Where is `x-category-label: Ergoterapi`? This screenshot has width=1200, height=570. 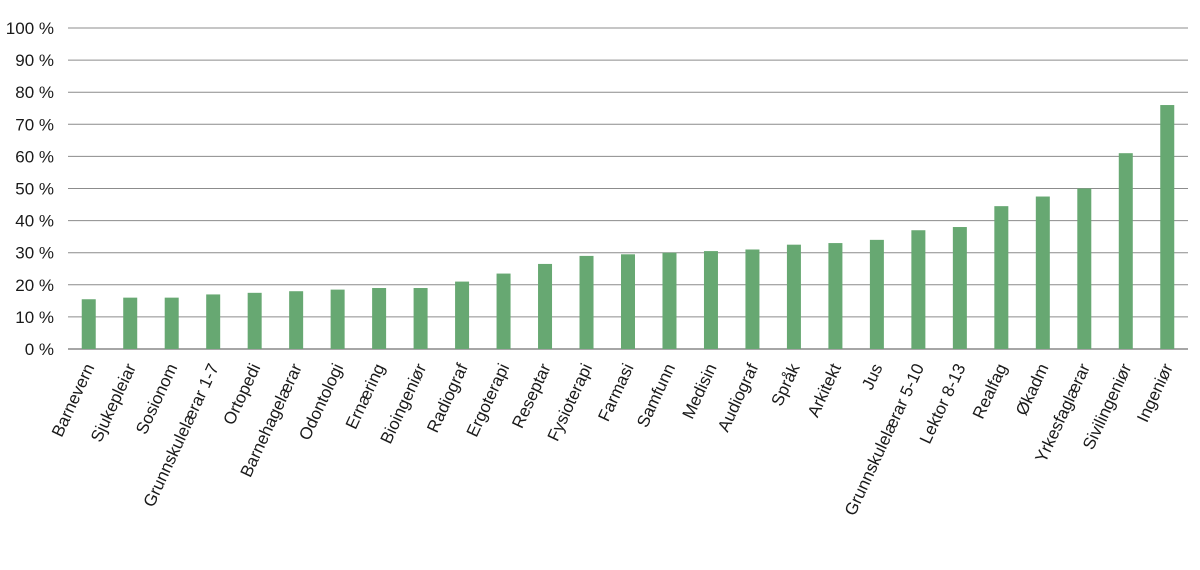
x-category-label: Ergoterapi is located at coordinates (488, 400).